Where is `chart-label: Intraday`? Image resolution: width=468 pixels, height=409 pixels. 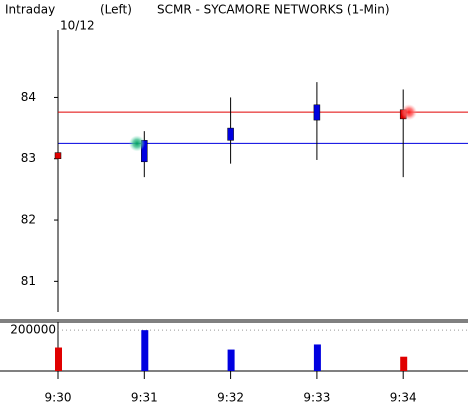
chart-label: Intraday is located at coordinates (30, 10).